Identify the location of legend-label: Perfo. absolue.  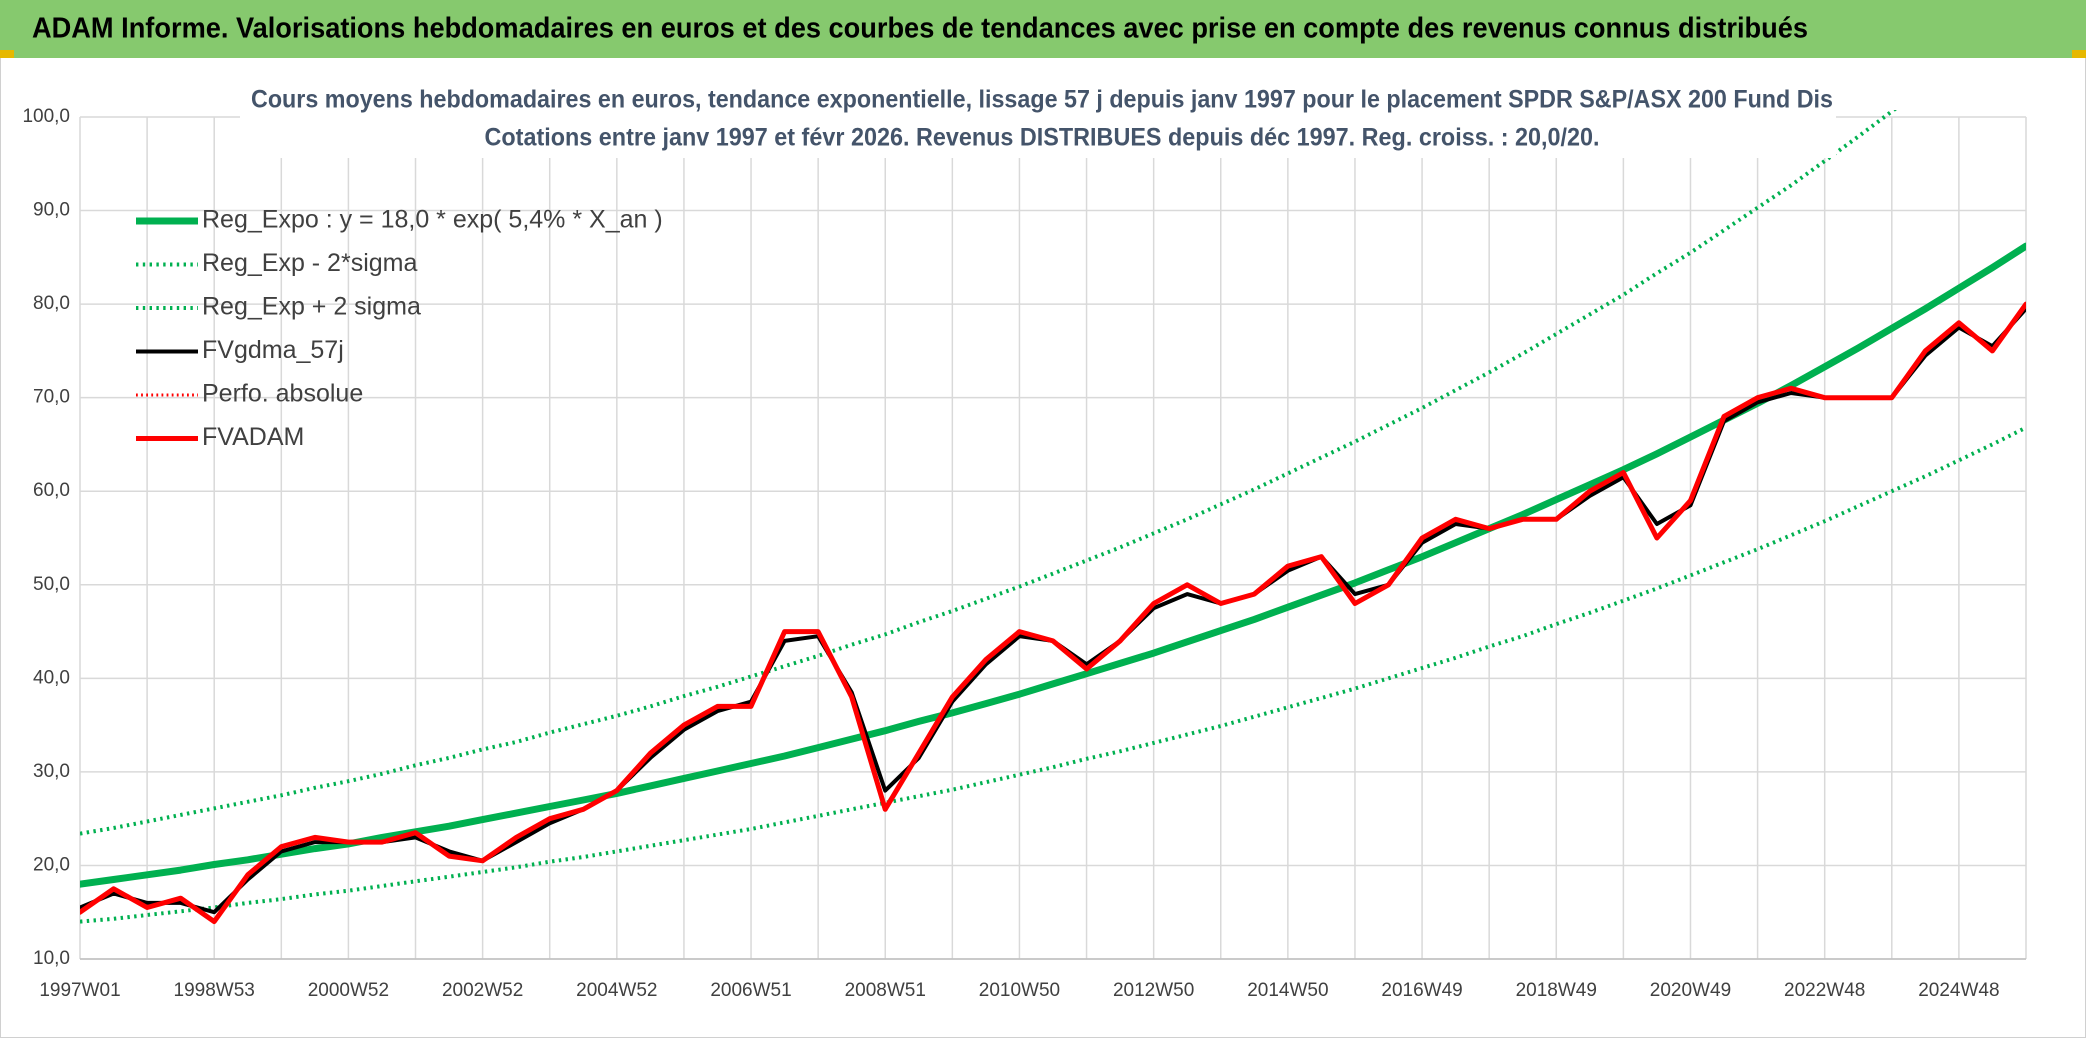
(282, 394).